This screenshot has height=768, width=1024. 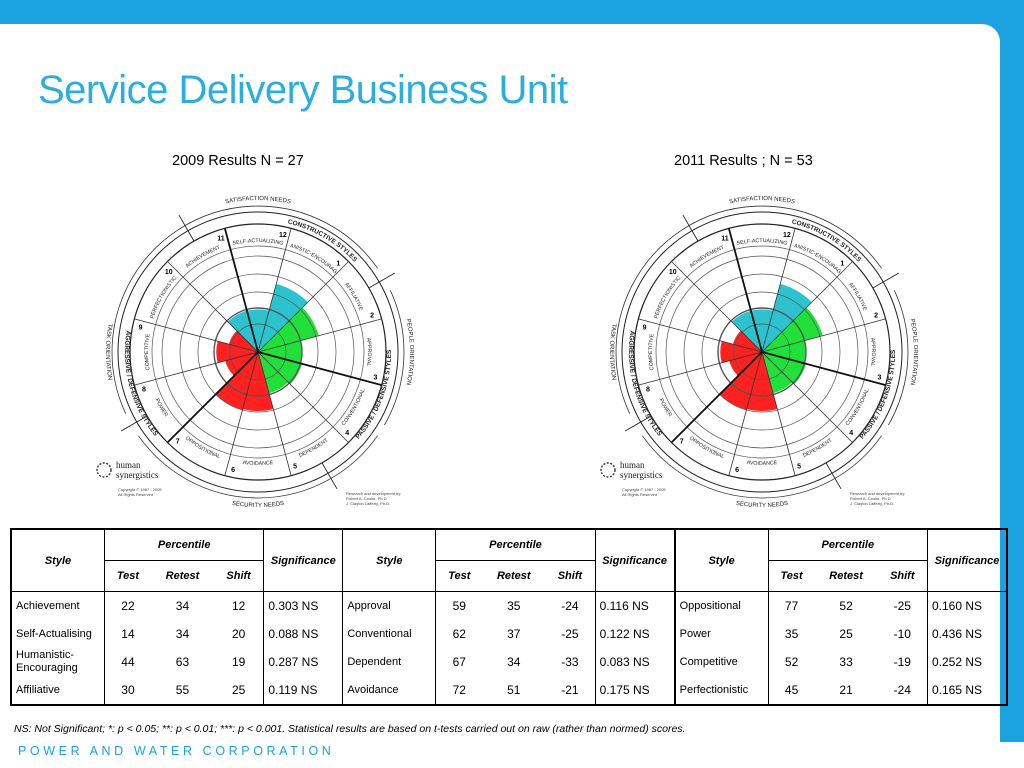 I want to click on retest-cell: 63, so click(x=182, y=662).